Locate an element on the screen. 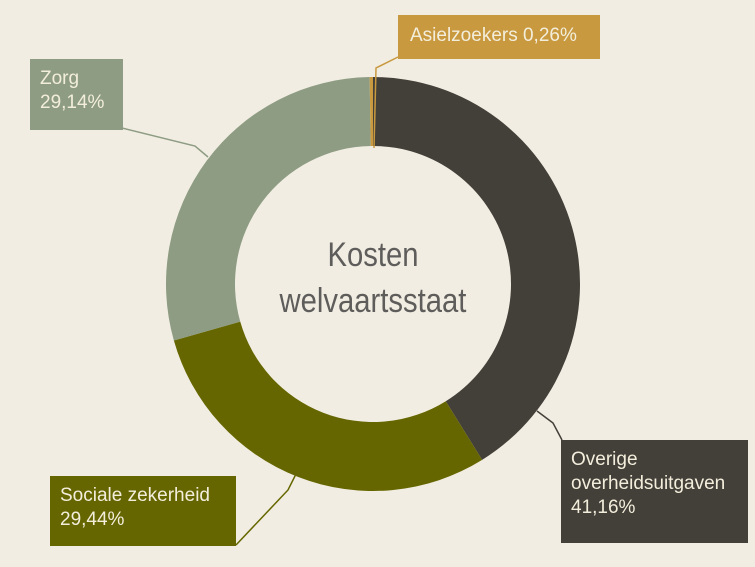 The height and width of the screenshot is (567, 755). label-zorg-name: Zorg is located at coordinates (60, 78).